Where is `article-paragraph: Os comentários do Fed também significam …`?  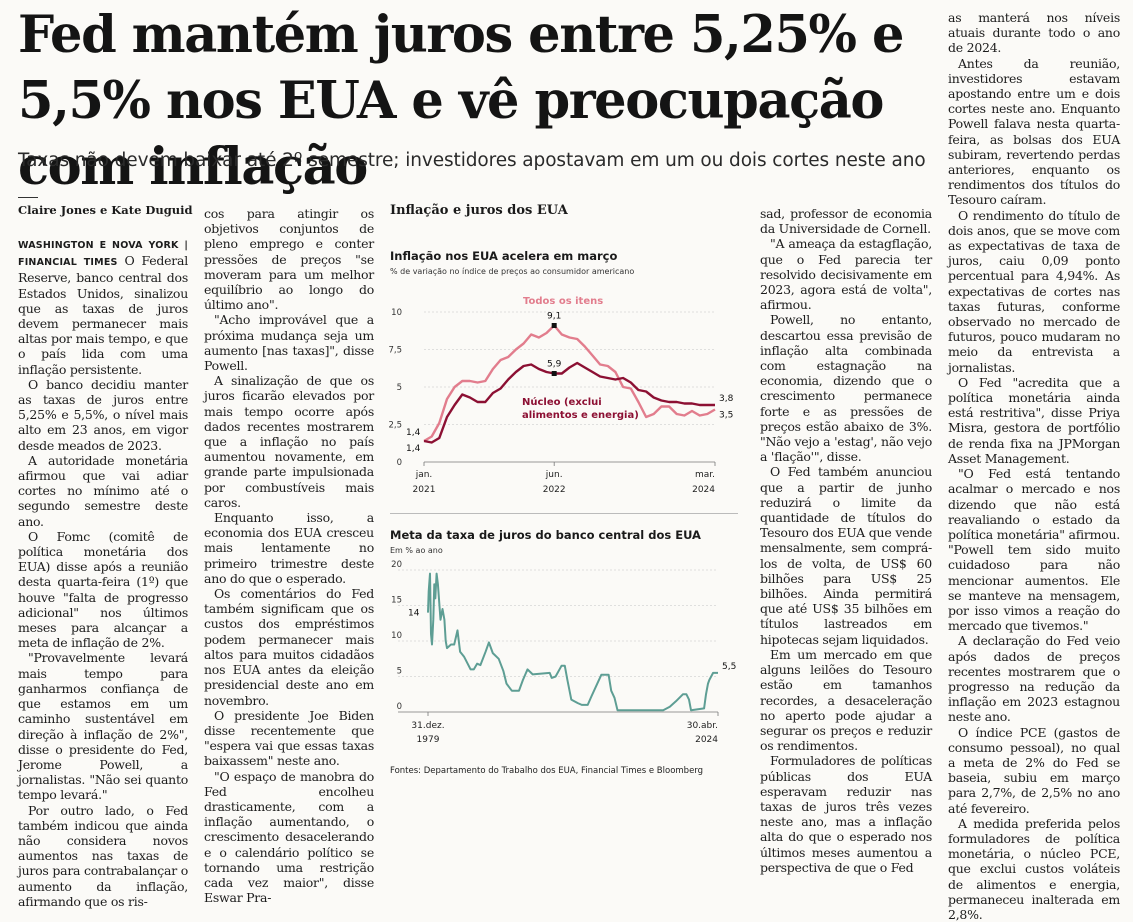
article-paragraph: Os comentários do Fed também significam … is located at coordinates (289, 647).